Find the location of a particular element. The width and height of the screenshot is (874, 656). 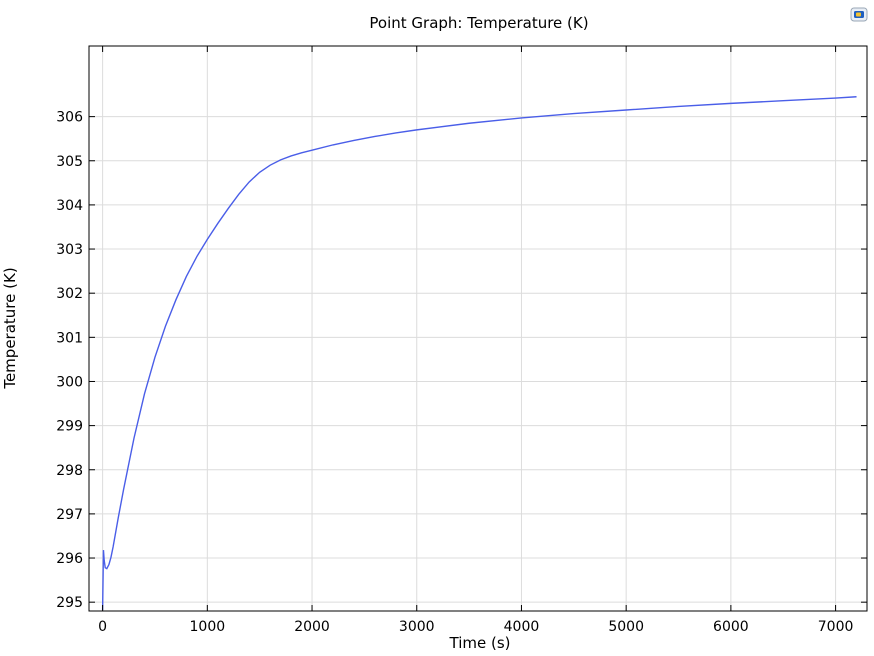

x-tick-label: 0 is located at coordinates (102, 627).